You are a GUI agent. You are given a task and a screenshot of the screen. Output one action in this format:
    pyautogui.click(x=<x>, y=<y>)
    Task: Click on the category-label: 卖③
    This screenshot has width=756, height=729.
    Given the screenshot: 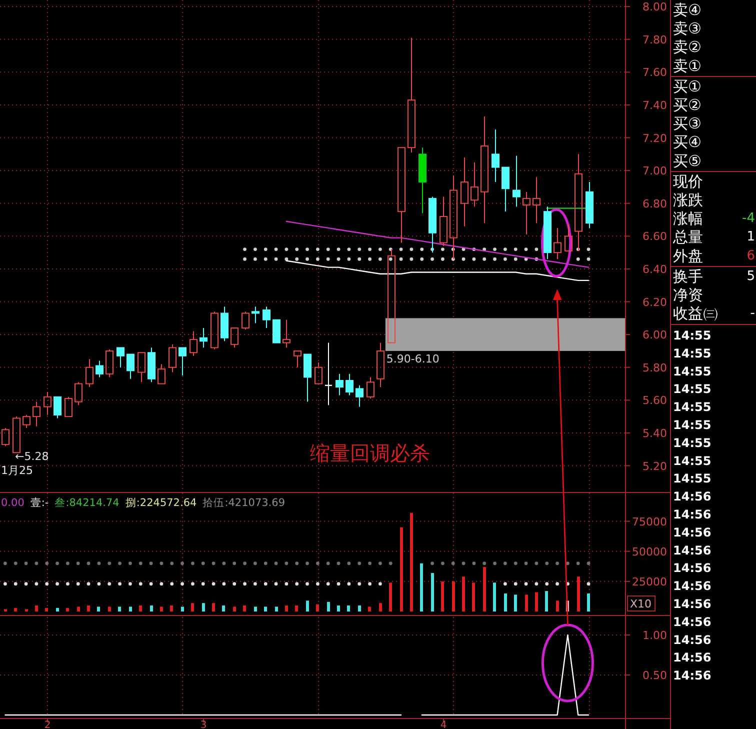 What is the action you would take?
    pyautogui.click(x=687, y=29)
    